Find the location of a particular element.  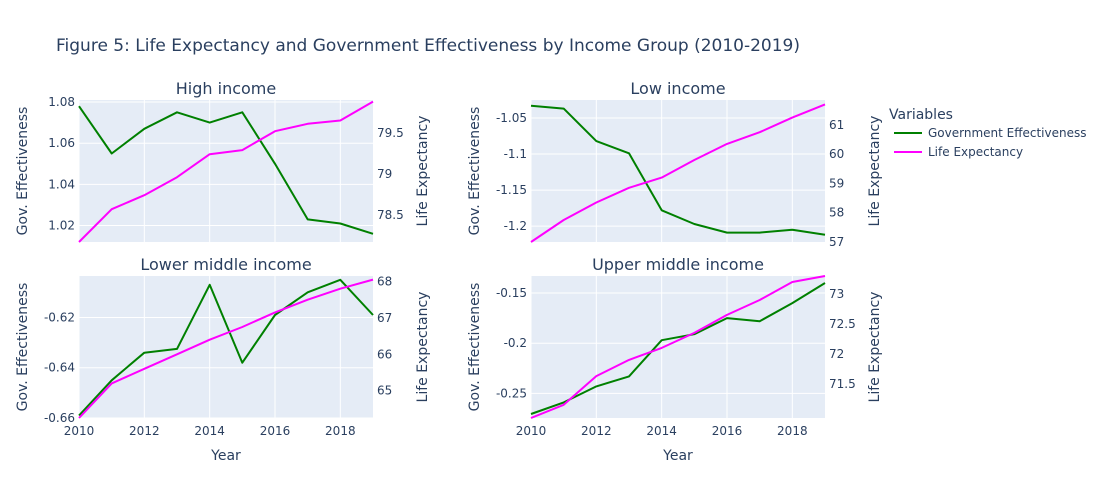

y2-tick-label: 68 is located at coordinates (384, 281).